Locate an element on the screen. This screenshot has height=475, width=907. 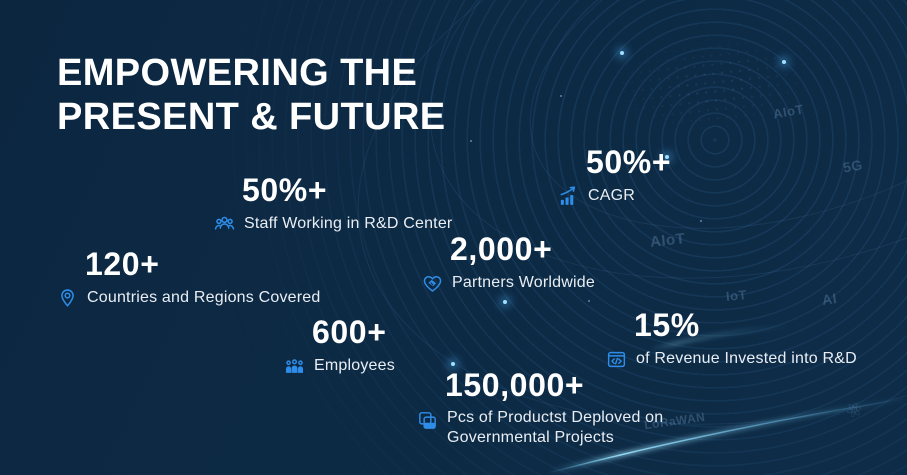
stat-partners: 2,000+ Partners Worldwide is located at coordinates (508, 263).